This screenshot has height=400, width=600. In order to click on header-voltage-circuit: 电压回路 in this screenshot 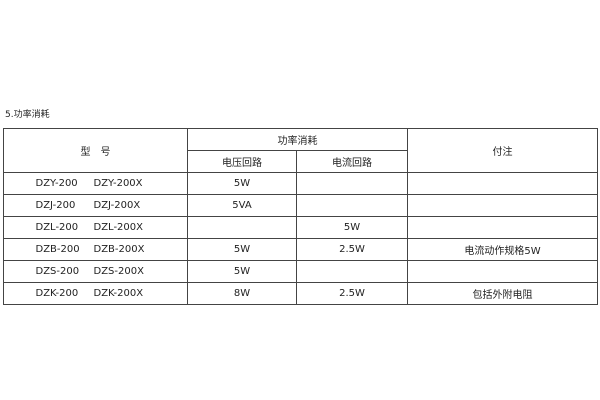, I will do `click(242, 161)`.